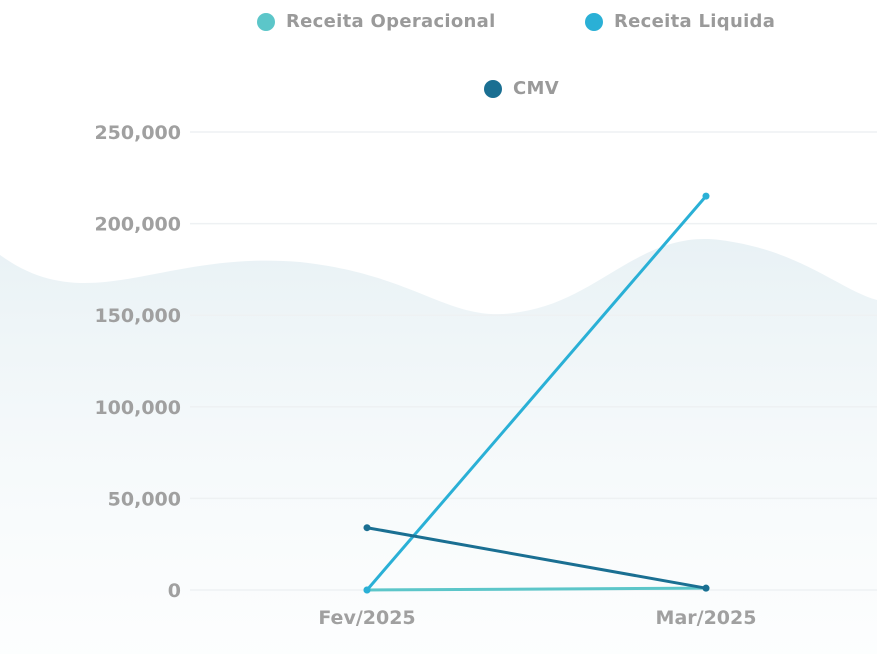 The width and height of the screenshot is (877, 654). What do you see at coordinates (391, 21) in the screenshot?
I see `legend-label-receita-operacional: Receita Operacional` at bounding box center [391, 21].